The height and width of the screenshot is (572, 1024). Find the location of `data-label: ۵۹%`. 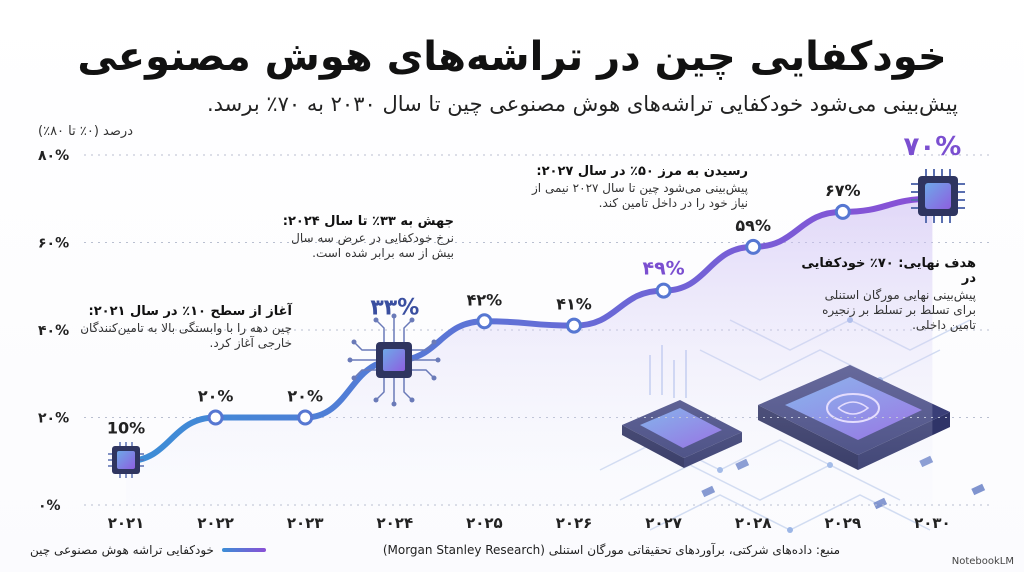

data-label: ۵۹% is located at coordinates (753, 225).